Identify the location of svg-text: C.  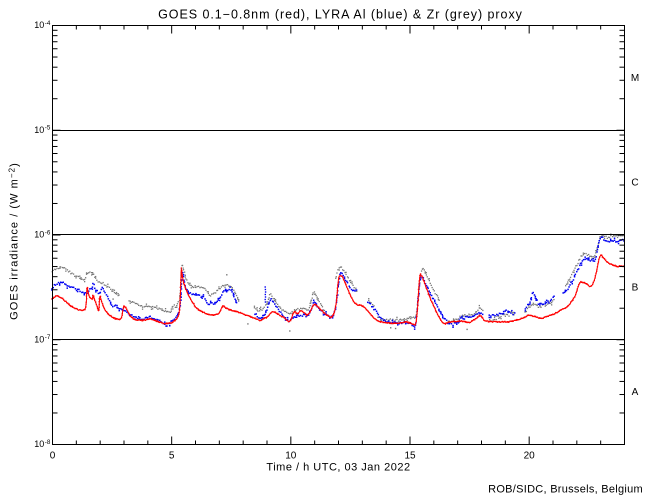
(634, 183).